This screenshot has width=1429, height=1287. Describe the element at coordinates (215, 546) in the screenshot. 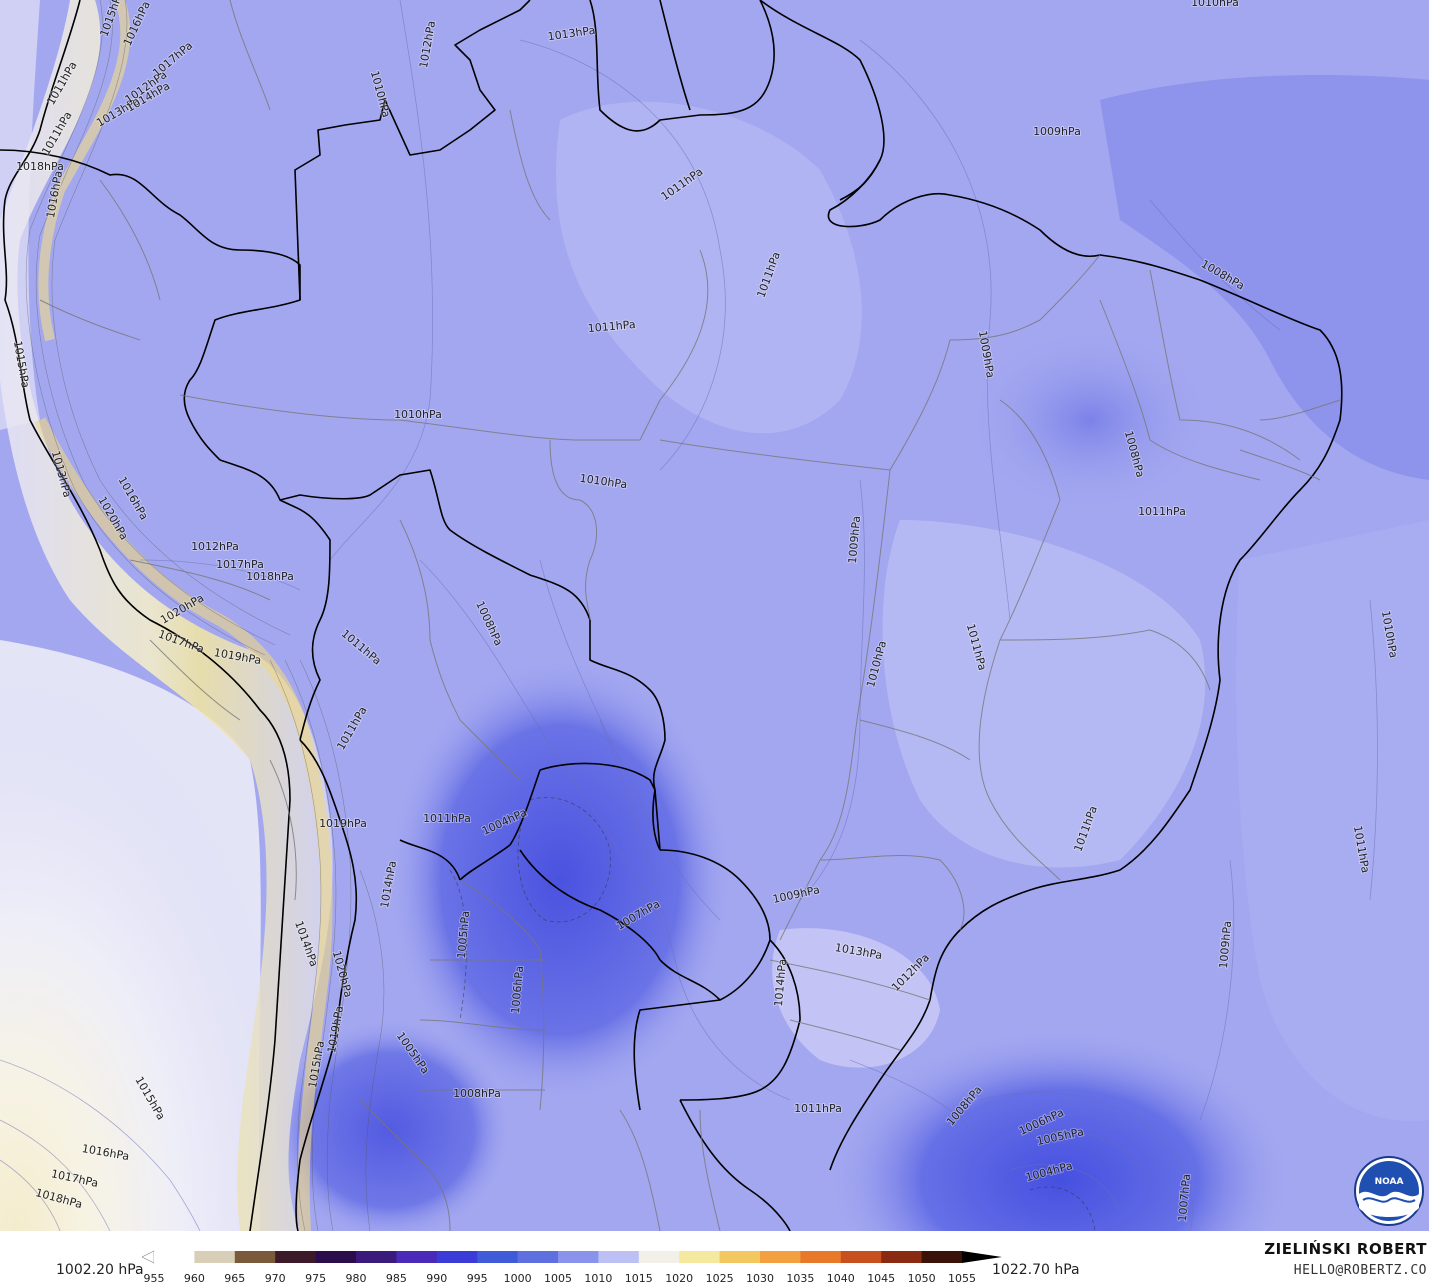

I see `isobar-label: 1012hPa` at that location.